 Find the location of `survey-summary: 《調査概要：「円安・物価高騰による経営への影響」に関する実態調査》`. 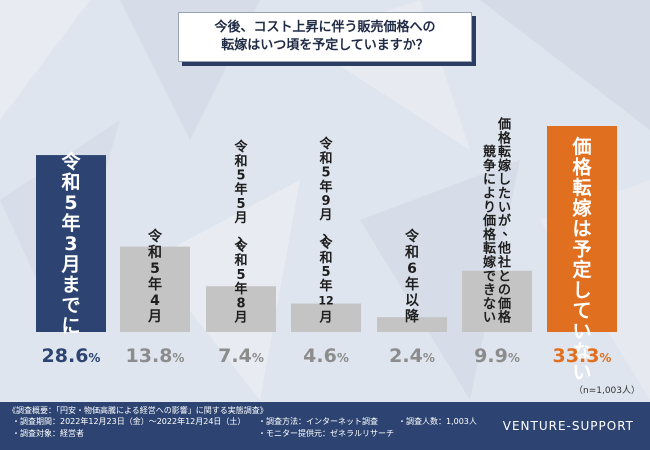

survey-summary: 《調査概要：「円安・物価高騰による経営への影響」に関する実態調査》 is located at coordinates (138, 410).